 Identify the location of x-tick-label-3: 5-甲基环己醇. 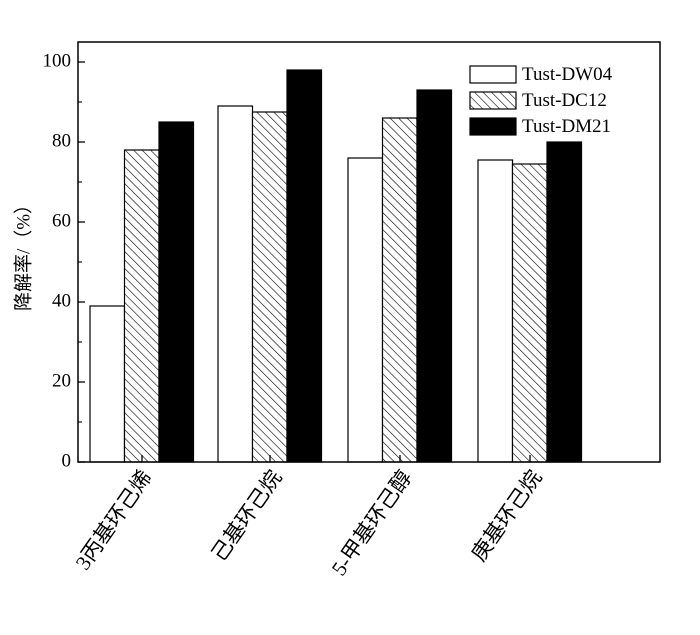
(372, 523).